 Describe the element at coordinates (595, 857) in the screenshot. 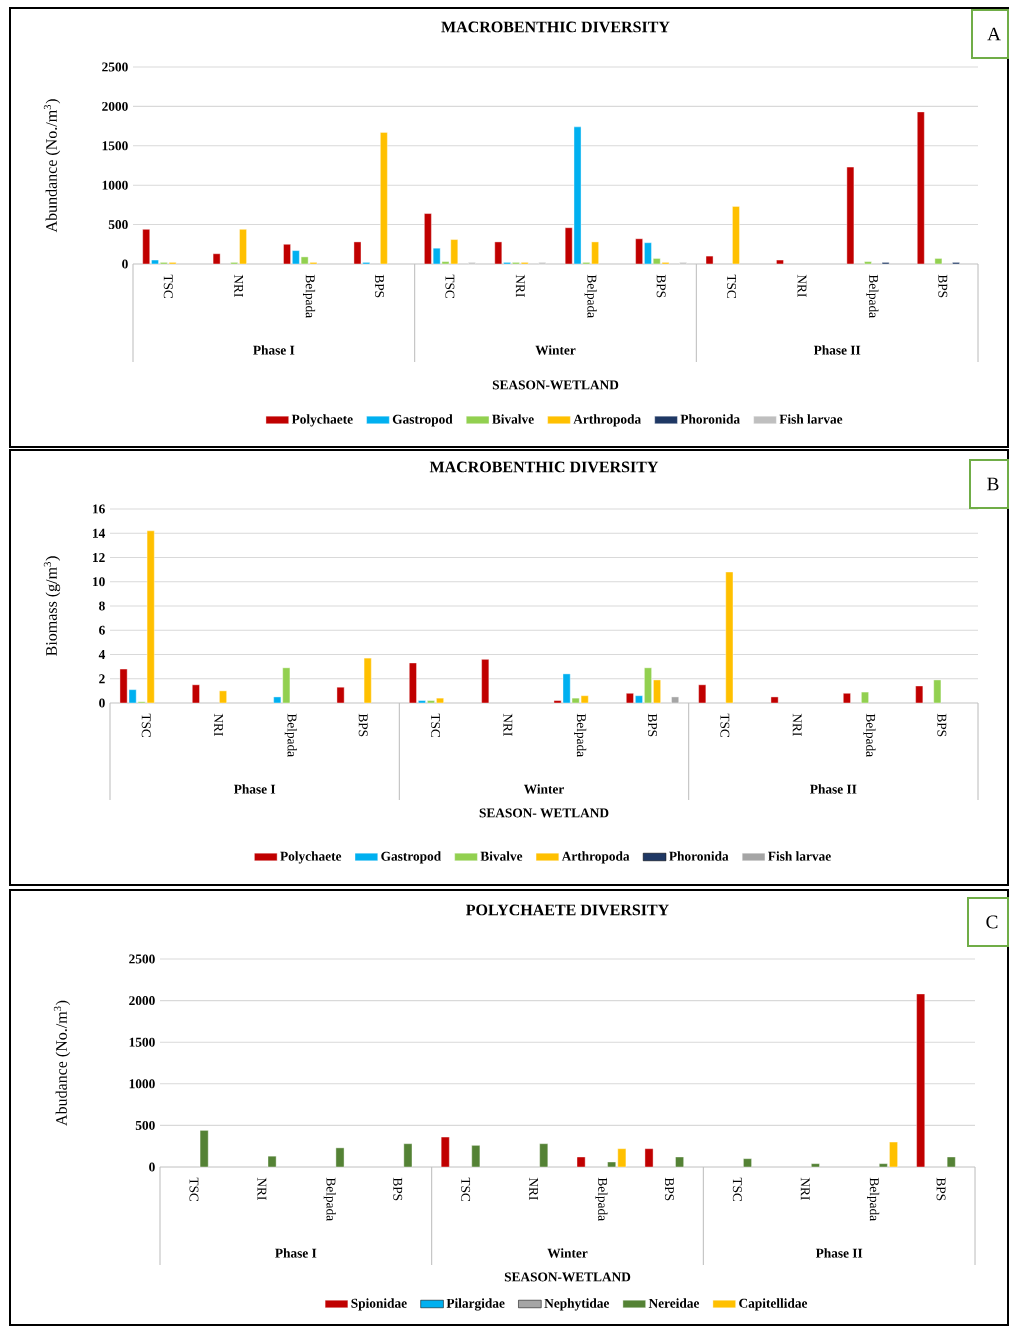

I see `legend-label: Arthropoda` at that location.